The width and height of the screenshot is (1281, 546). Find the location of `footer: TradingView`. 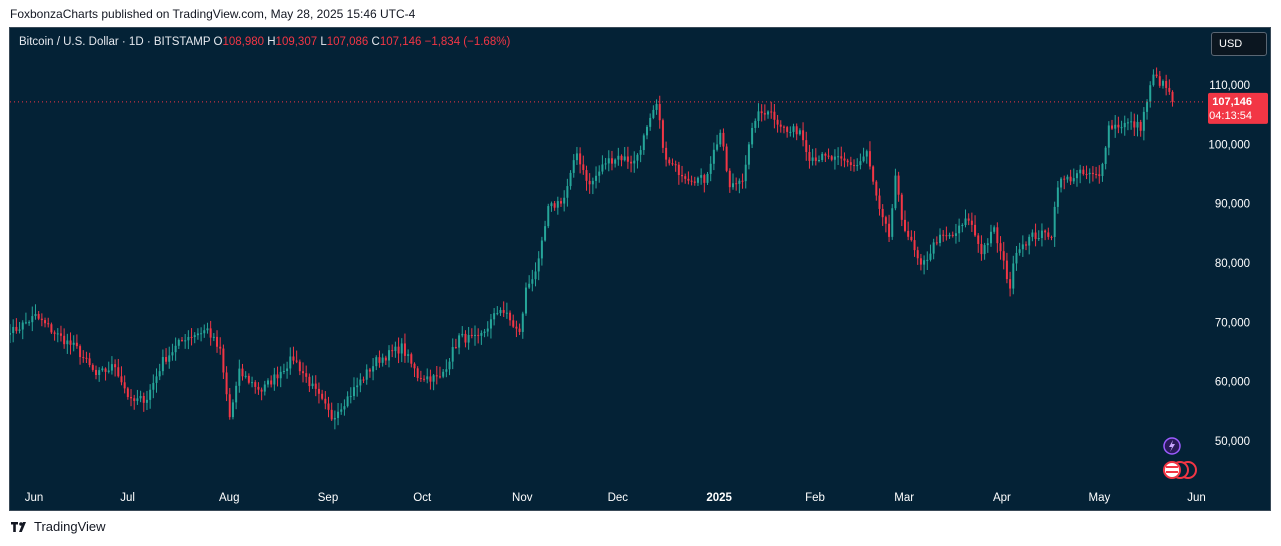

footer: TradingView is located at coordinates (58, 526).